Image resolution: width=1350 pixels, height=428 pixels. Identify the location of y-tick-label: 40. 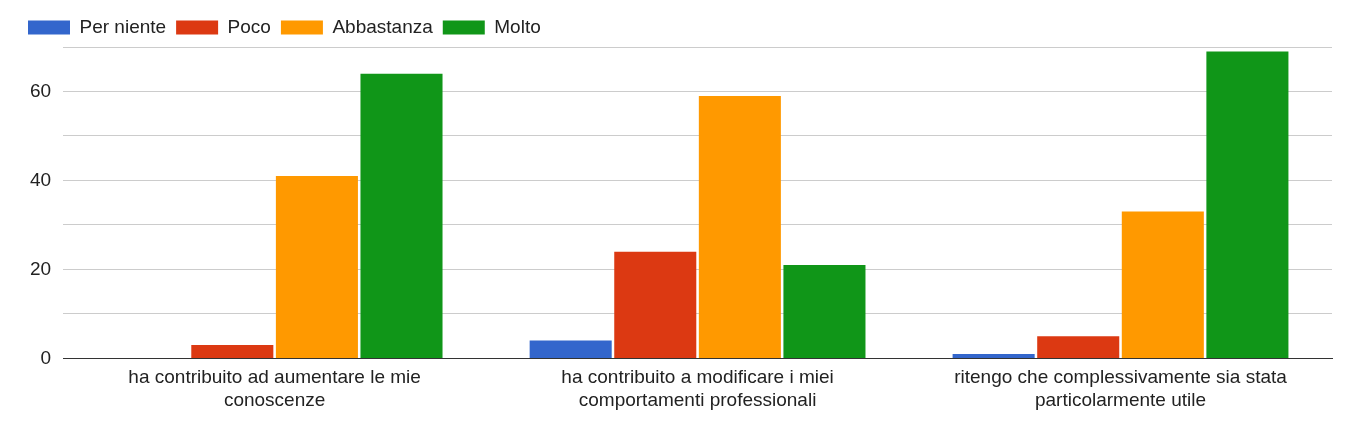
(40, 179).